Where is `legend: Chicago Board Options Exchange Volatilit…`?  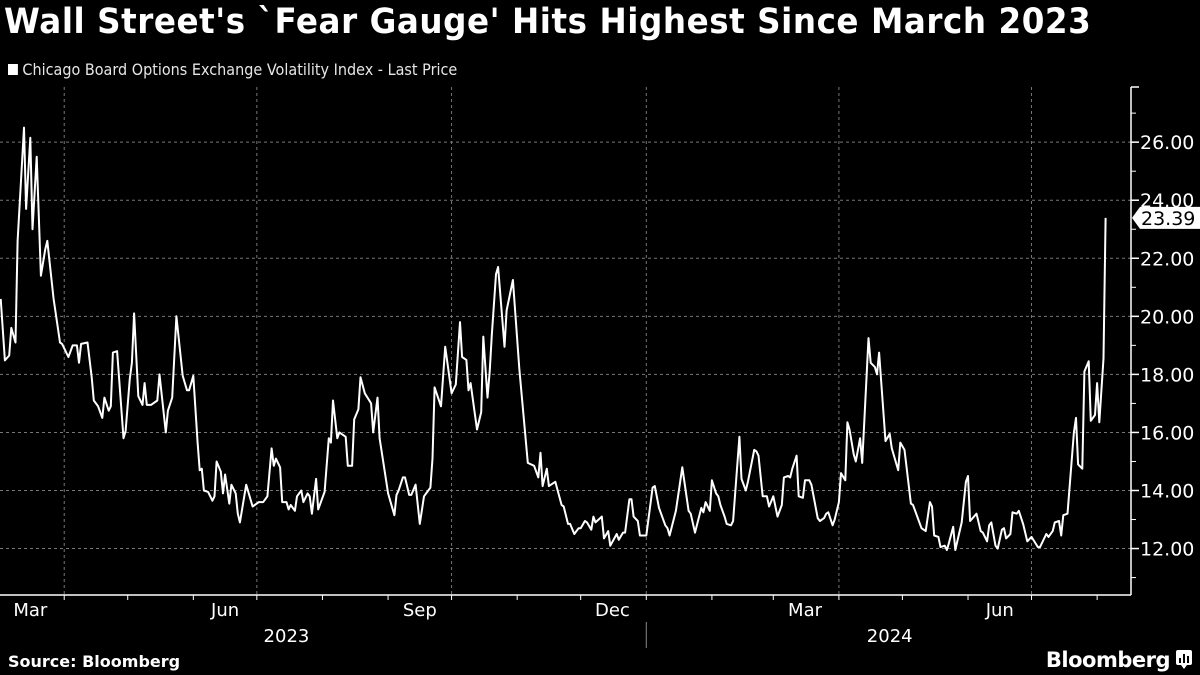 legend: Chicago Board Options Exchange Volatilit… is located at coordinates (232, 69).